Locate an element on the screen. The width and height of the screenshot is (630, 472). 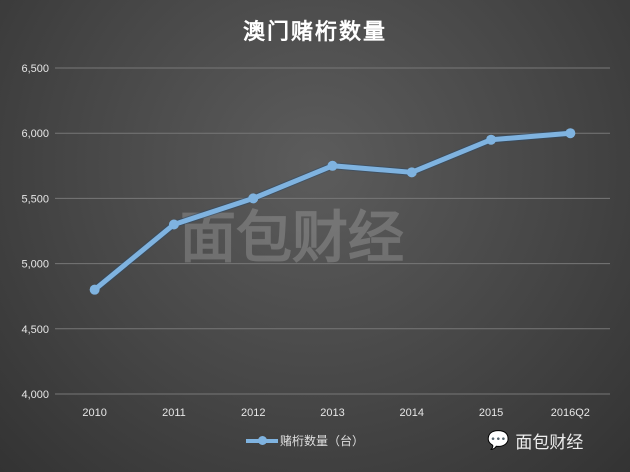
y-tick-label: 5,500 is located at coordinates (35, 199).